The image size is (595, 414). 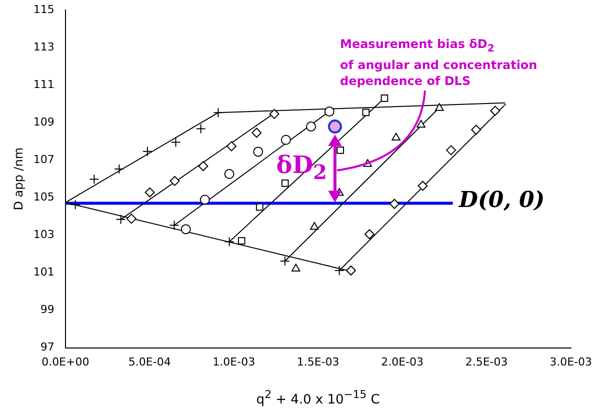 What do you see at coordinates (501, 200) in the screenshot?
I see `series-label: D(0, 0)` at bounding box center [501, 200].